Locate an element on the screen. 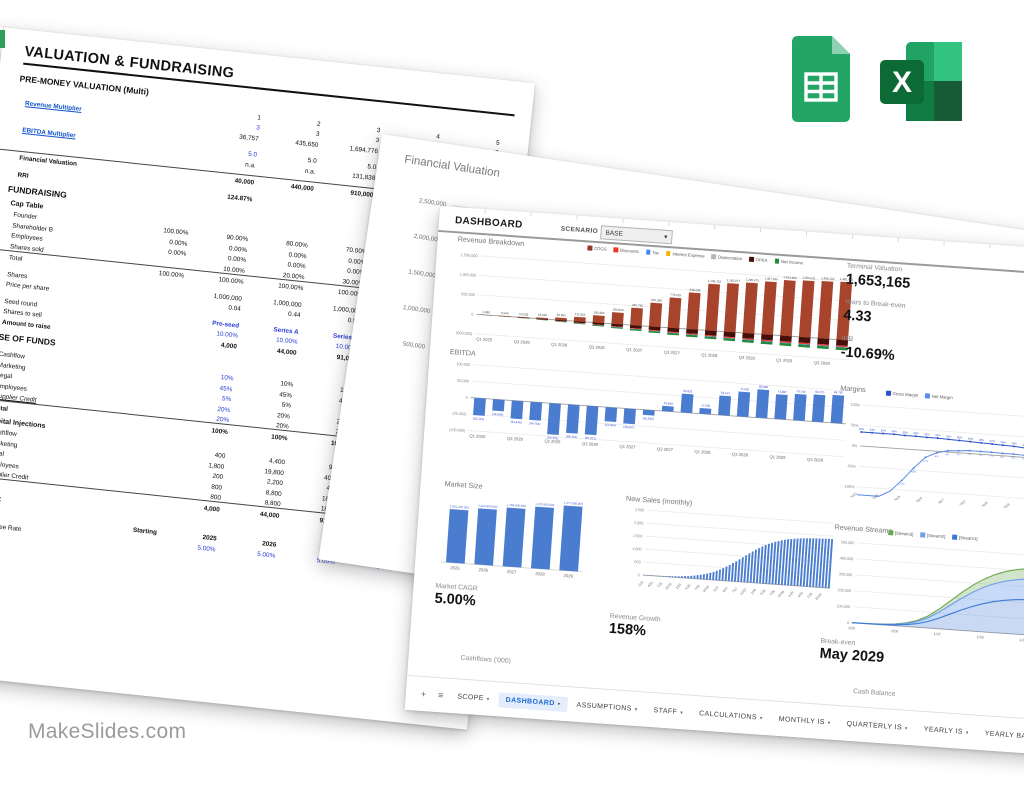  cashflows-label: Cashflows ('000) is located at coordinates (485, 660).